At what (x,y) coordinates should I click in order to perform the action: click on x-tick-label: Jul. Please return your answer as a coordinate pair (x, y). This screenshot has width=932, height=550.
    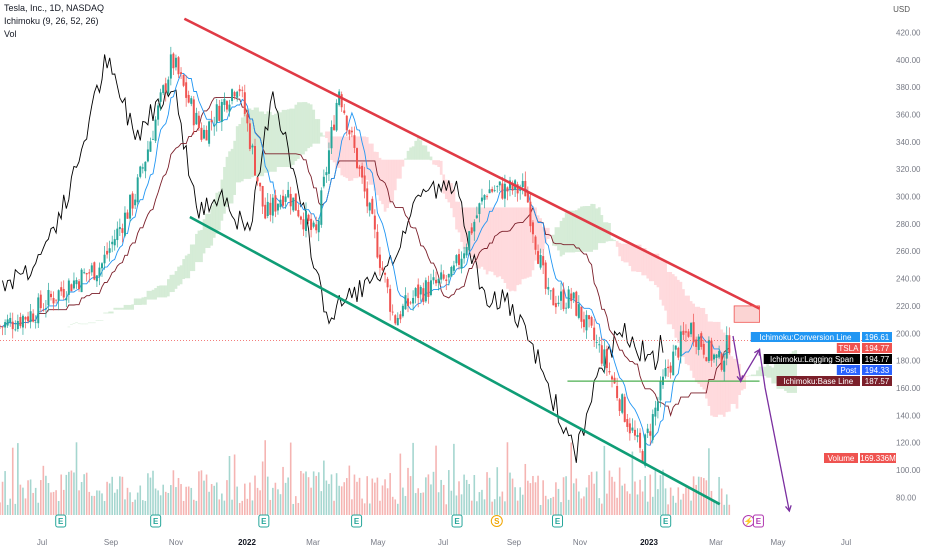
    Looking at the image, I should click on (443, 542).